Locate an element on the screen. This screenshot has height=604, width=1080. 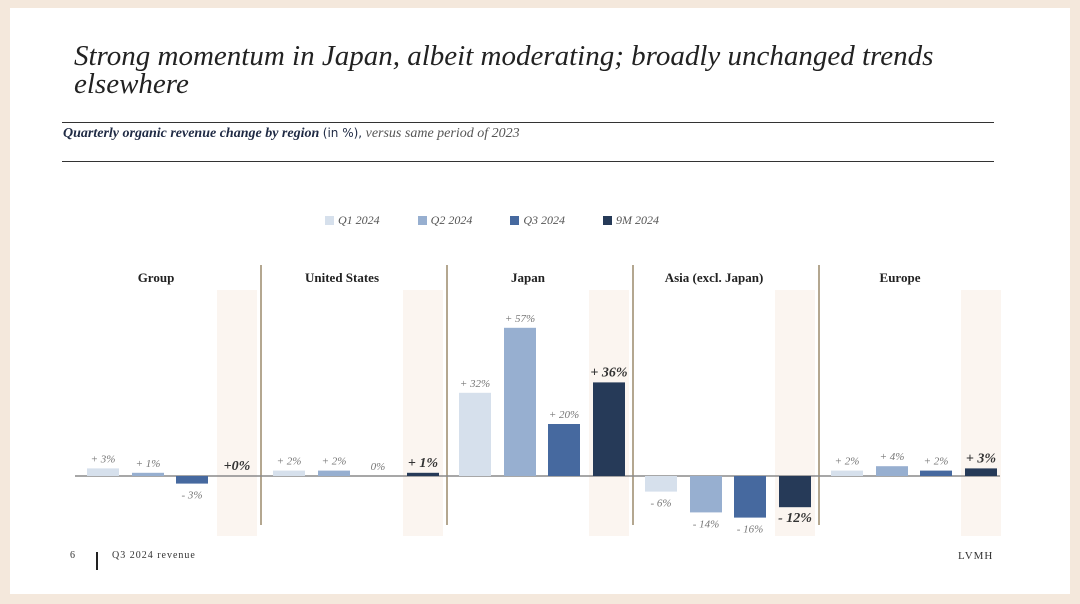
data-label: + 20% is located at coordinates (564, 415).